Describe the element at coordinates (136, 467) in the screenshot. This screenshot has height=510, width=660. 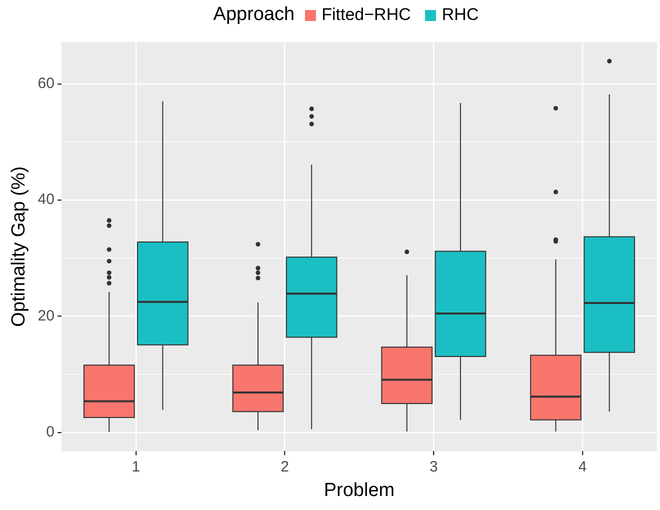
I see `x-tick-label: 1` at that location.